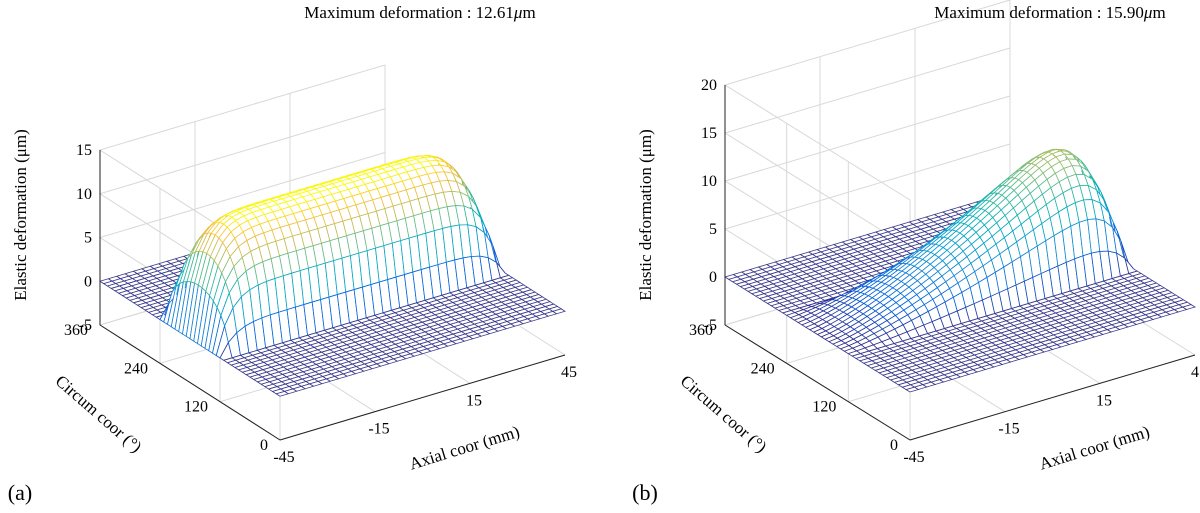 The image size is (1200, 513). I want to click on chart-title: Maximum deformation : 12.61μm, so click(419, 12).